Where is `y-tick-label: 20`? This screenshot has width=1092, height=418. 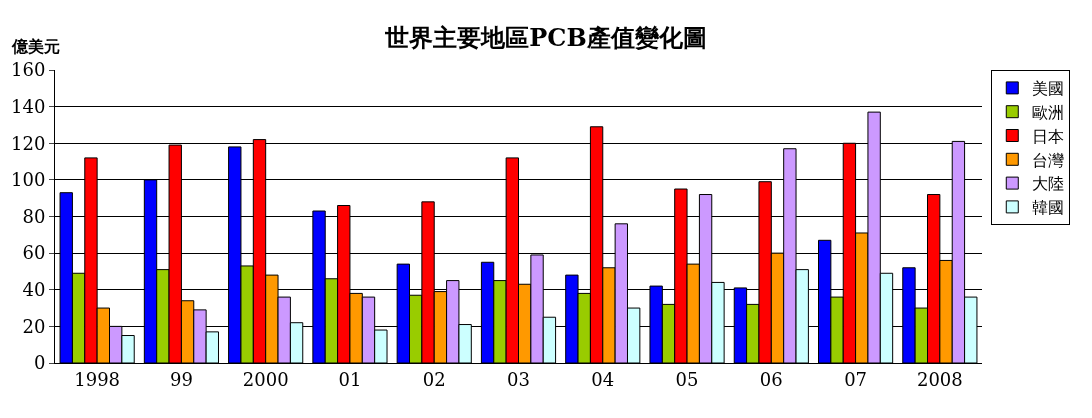 y-tick-label: 20 is located at coordinates (34, 326).